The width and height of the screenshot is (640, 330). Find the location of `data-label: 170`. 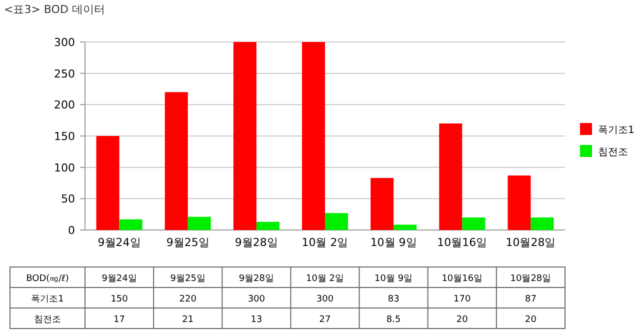

data-label: 170 is located at coordinates (462, 299).